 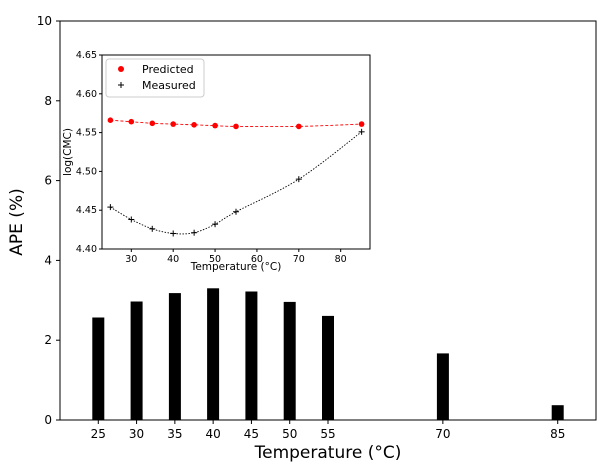 What do you see at coordinates (169, 85) in the screenshot?
I see `legend-measured-label: Measured` at bounding box center [169, 85].